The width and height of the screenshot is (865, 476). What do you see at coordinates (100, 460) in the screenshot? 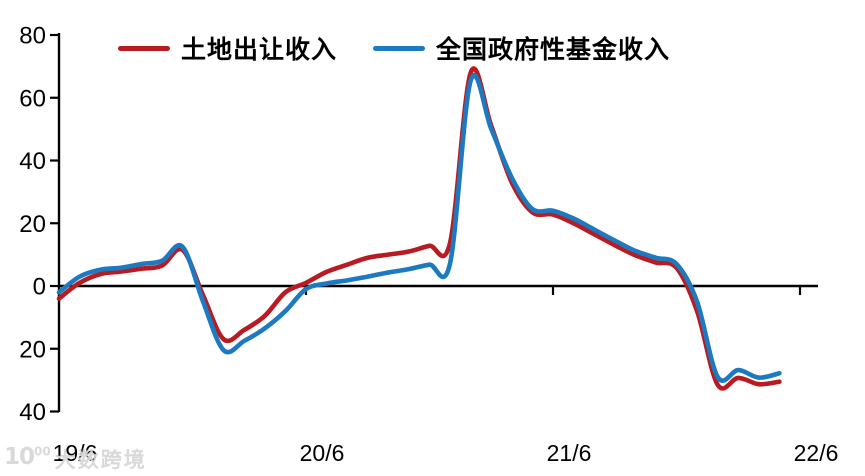
I see `watermark-text: 大数跨境` at bounding box center [100, 460].